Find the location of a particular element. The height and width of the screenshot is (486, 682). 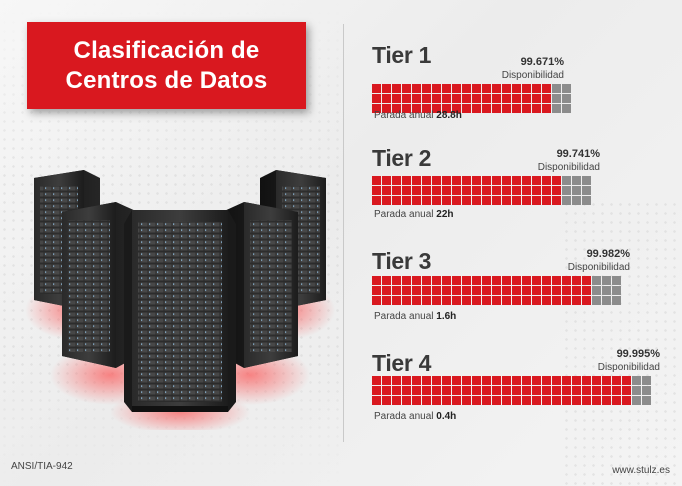

tier-availability-percent: 99.982% is located at coordinates (608, 254).